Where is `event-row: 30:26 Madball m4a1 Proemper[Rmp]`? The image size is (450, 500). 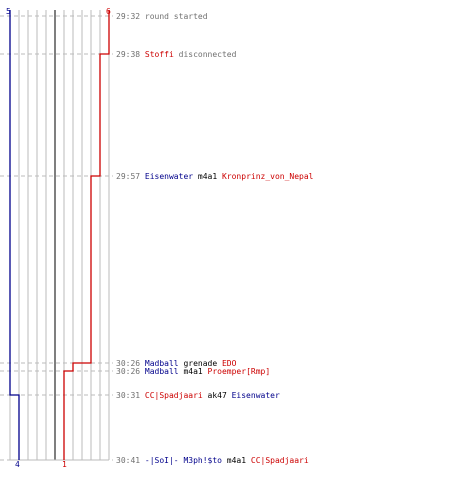
event-row: 30:26 Madball m4a1 Proemper[Rmp] is located at coordinates (193, 371).